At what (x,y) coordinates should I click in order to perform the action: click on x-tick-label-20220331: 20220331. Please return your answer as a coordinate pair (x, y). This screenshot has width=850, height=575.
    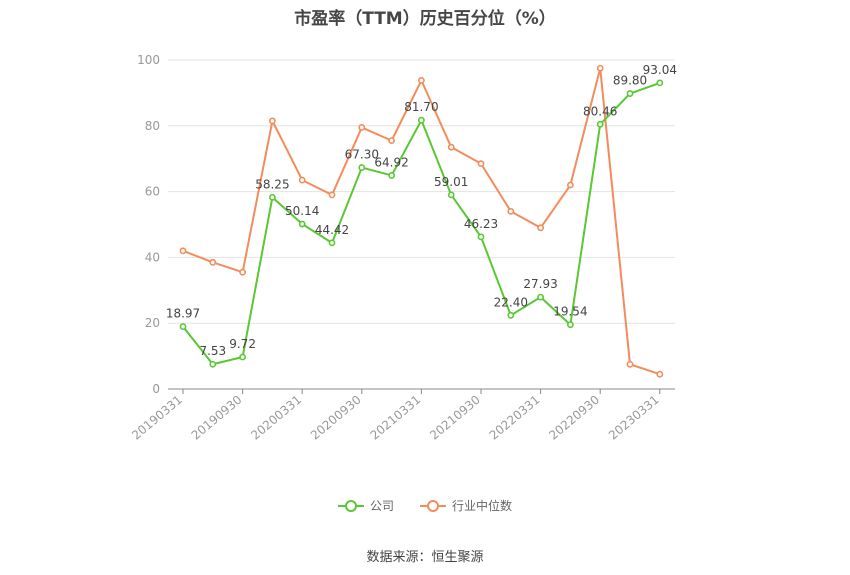
    Looking at the image, I should click on (515, 418).